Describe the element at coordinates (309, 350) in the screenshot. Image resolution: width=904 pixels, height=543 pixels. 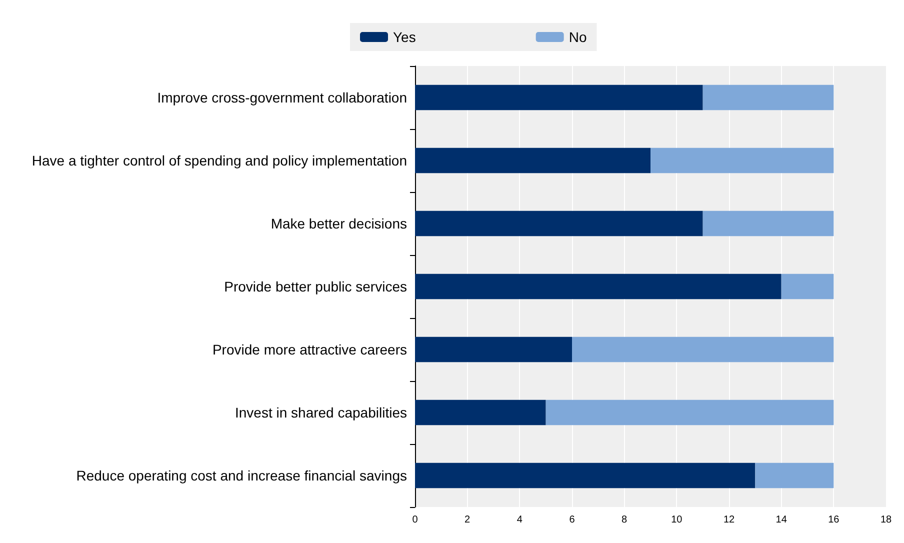
I see `y-tick-label: Provide more attractive careers` at that location.